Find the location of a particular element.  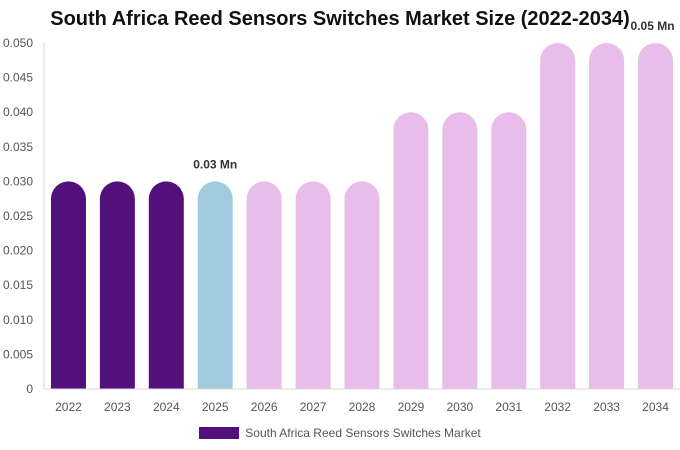

y-tick-label: 0.035 is located at coordinates (18, 147).